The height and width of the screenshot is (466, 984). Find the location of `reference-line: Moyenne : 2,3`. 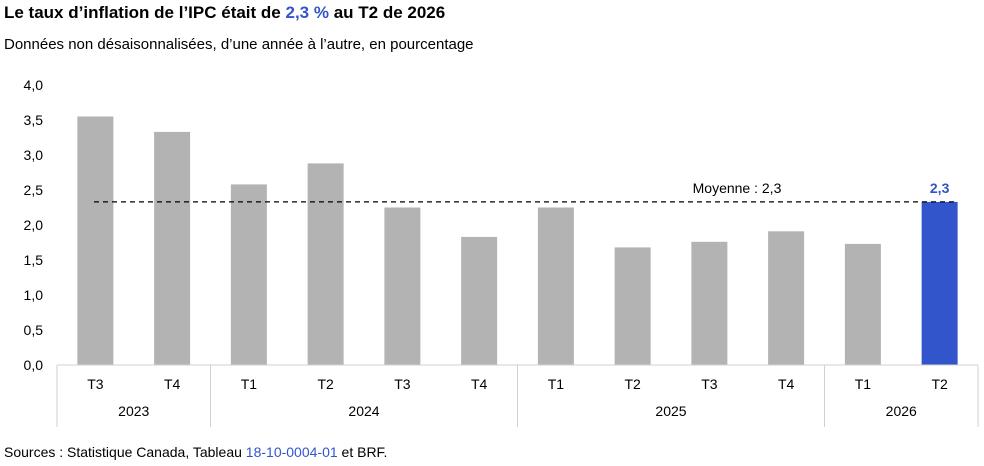

reference-line: Moyenne : 2,3 is located at coordinates (526, 191).